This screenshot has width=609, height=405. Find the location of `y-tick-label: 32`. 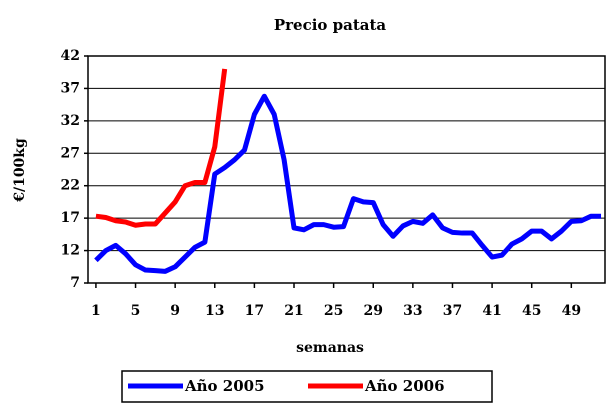

y-tick-label: 32 is located at coordinates (70, 121).